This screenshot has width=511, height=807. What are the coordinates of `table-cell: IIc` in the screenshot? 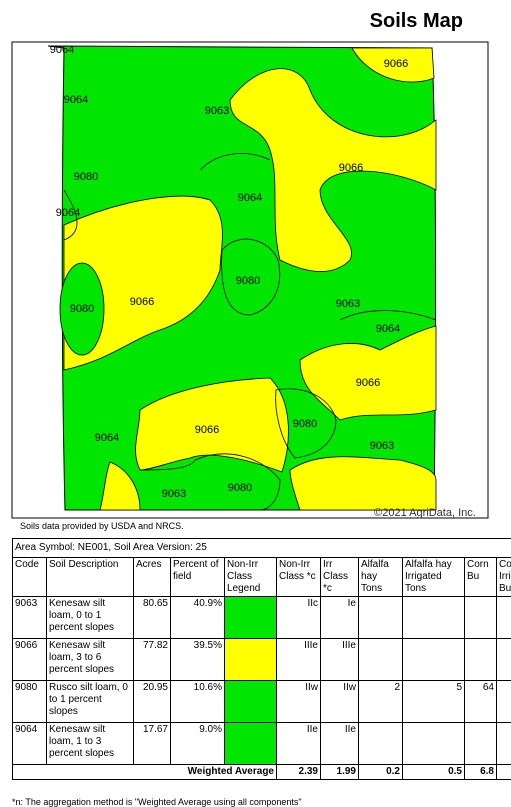 It's located at (299, 618).